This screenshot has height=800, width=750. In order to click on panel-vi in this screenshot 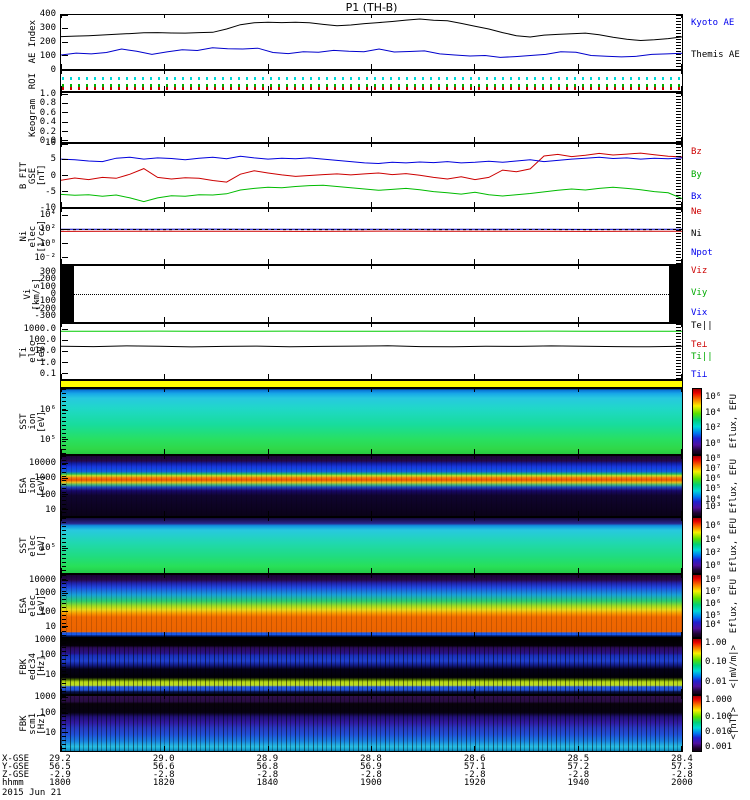, I will do `click(371, 294)`.